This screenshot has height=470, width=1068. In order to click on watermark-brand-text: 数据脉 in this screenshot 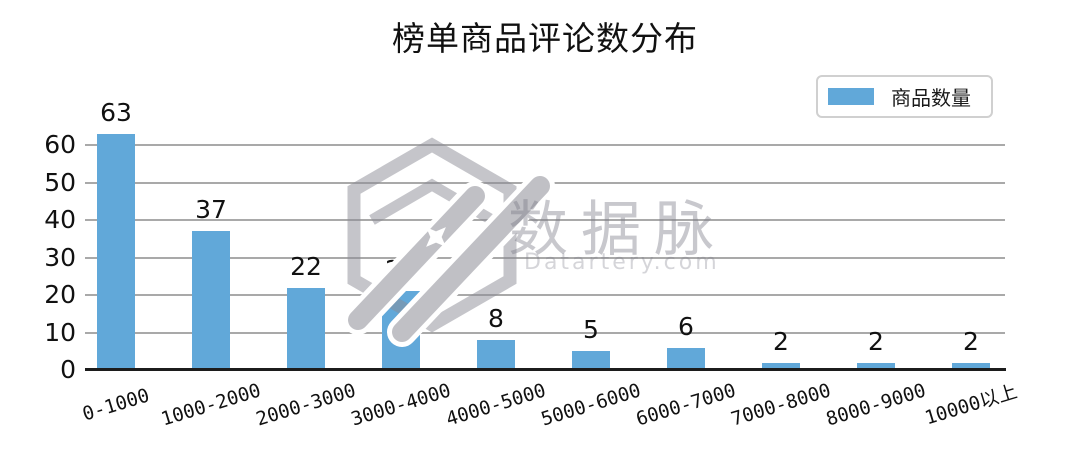, I will do `click(617, 230)`.